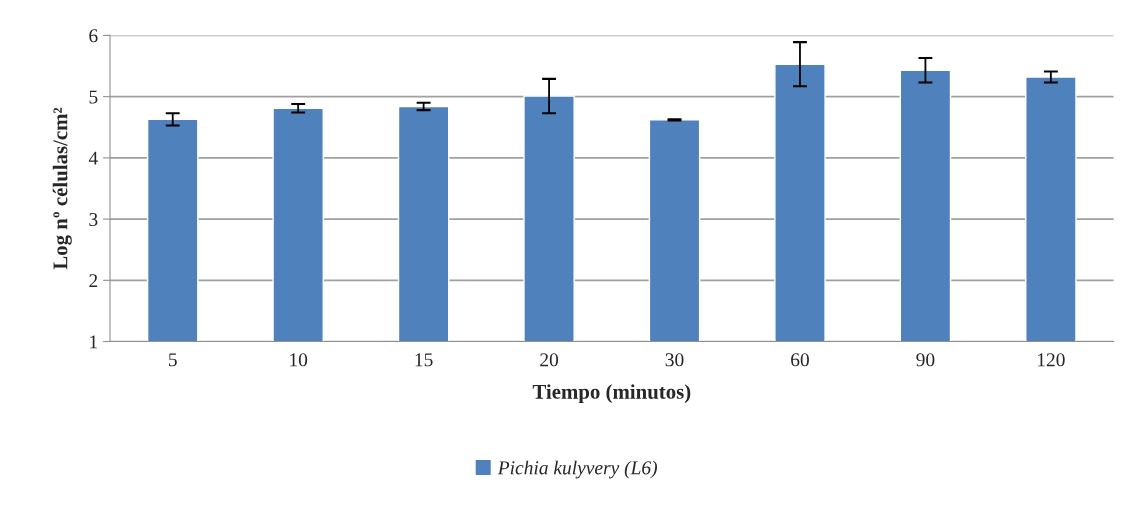 This screenshot has height=506, width=1134. I want to click on x-tick-label: 5, so click(172, 360).